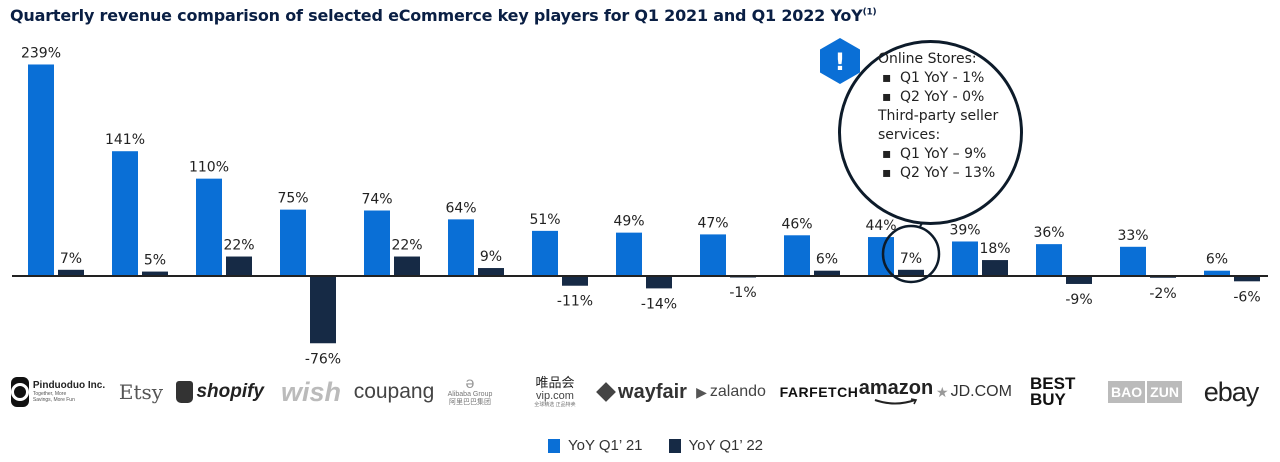  What do you see at coordinates (712, 223) in the screenshot?
I see `data-label-q121-8: 47%` at bounding box center [712, 223].